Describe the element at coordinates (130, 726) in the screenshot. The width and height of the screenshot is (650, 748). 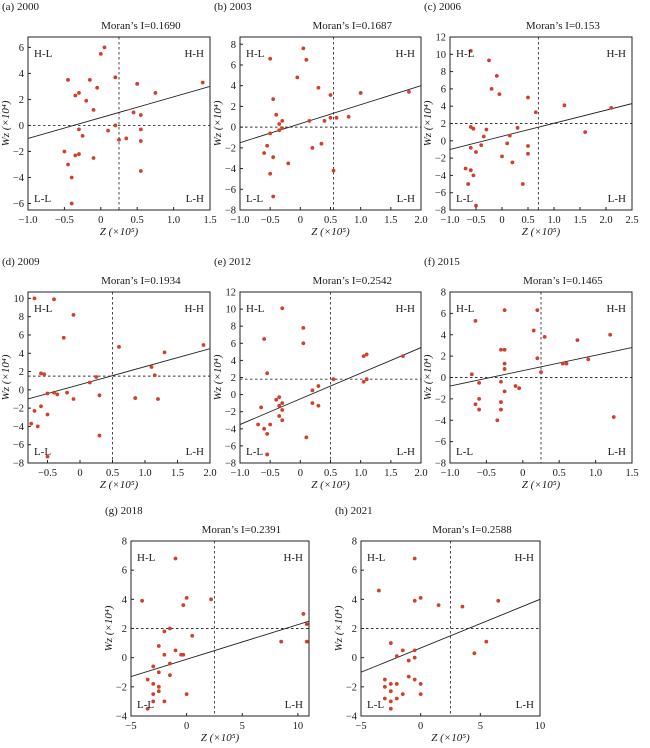
I see `x-tick-label: −5` at that location.